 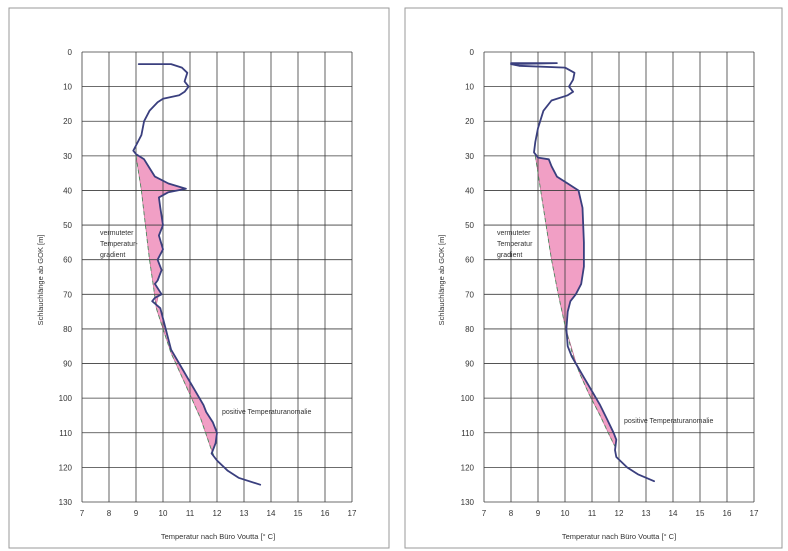 What do you see at coordinates (163, 513) in the screenshot?
I see `left-x-tick-label: 10` at bounding box center [163, 513].